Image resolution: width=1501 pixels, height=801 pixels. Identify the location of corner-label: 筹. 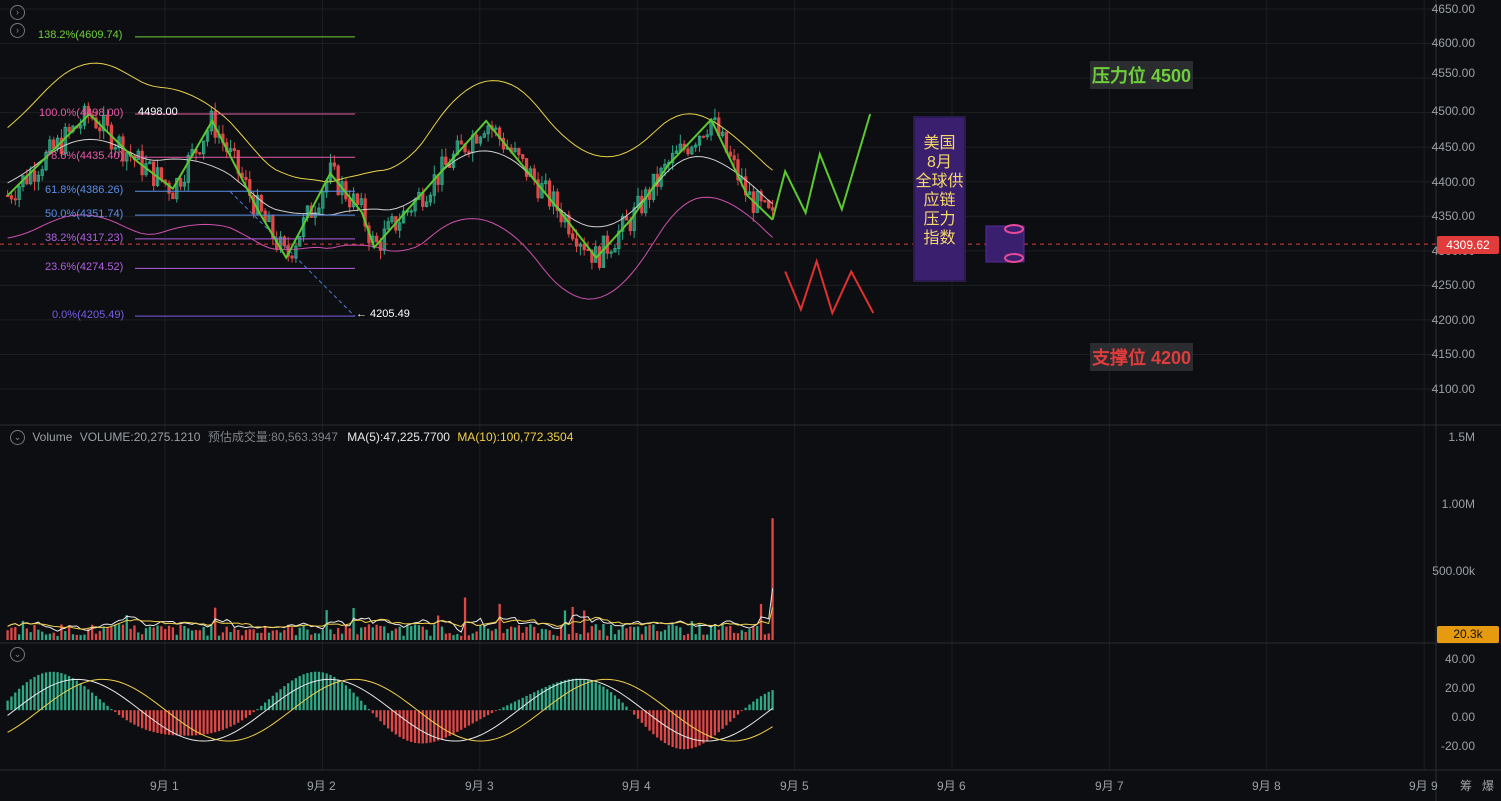
(1466, 786).